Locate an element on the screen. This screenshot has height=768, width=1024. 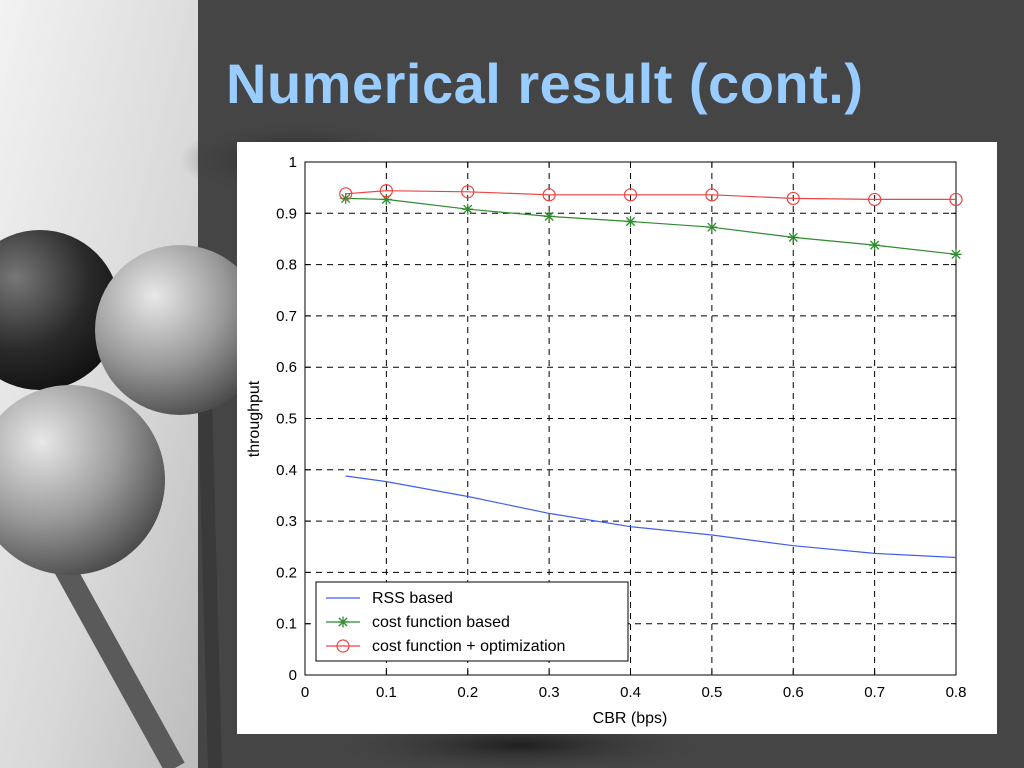
x-tick-label: 0.4 is located at coordinates (630, 692).